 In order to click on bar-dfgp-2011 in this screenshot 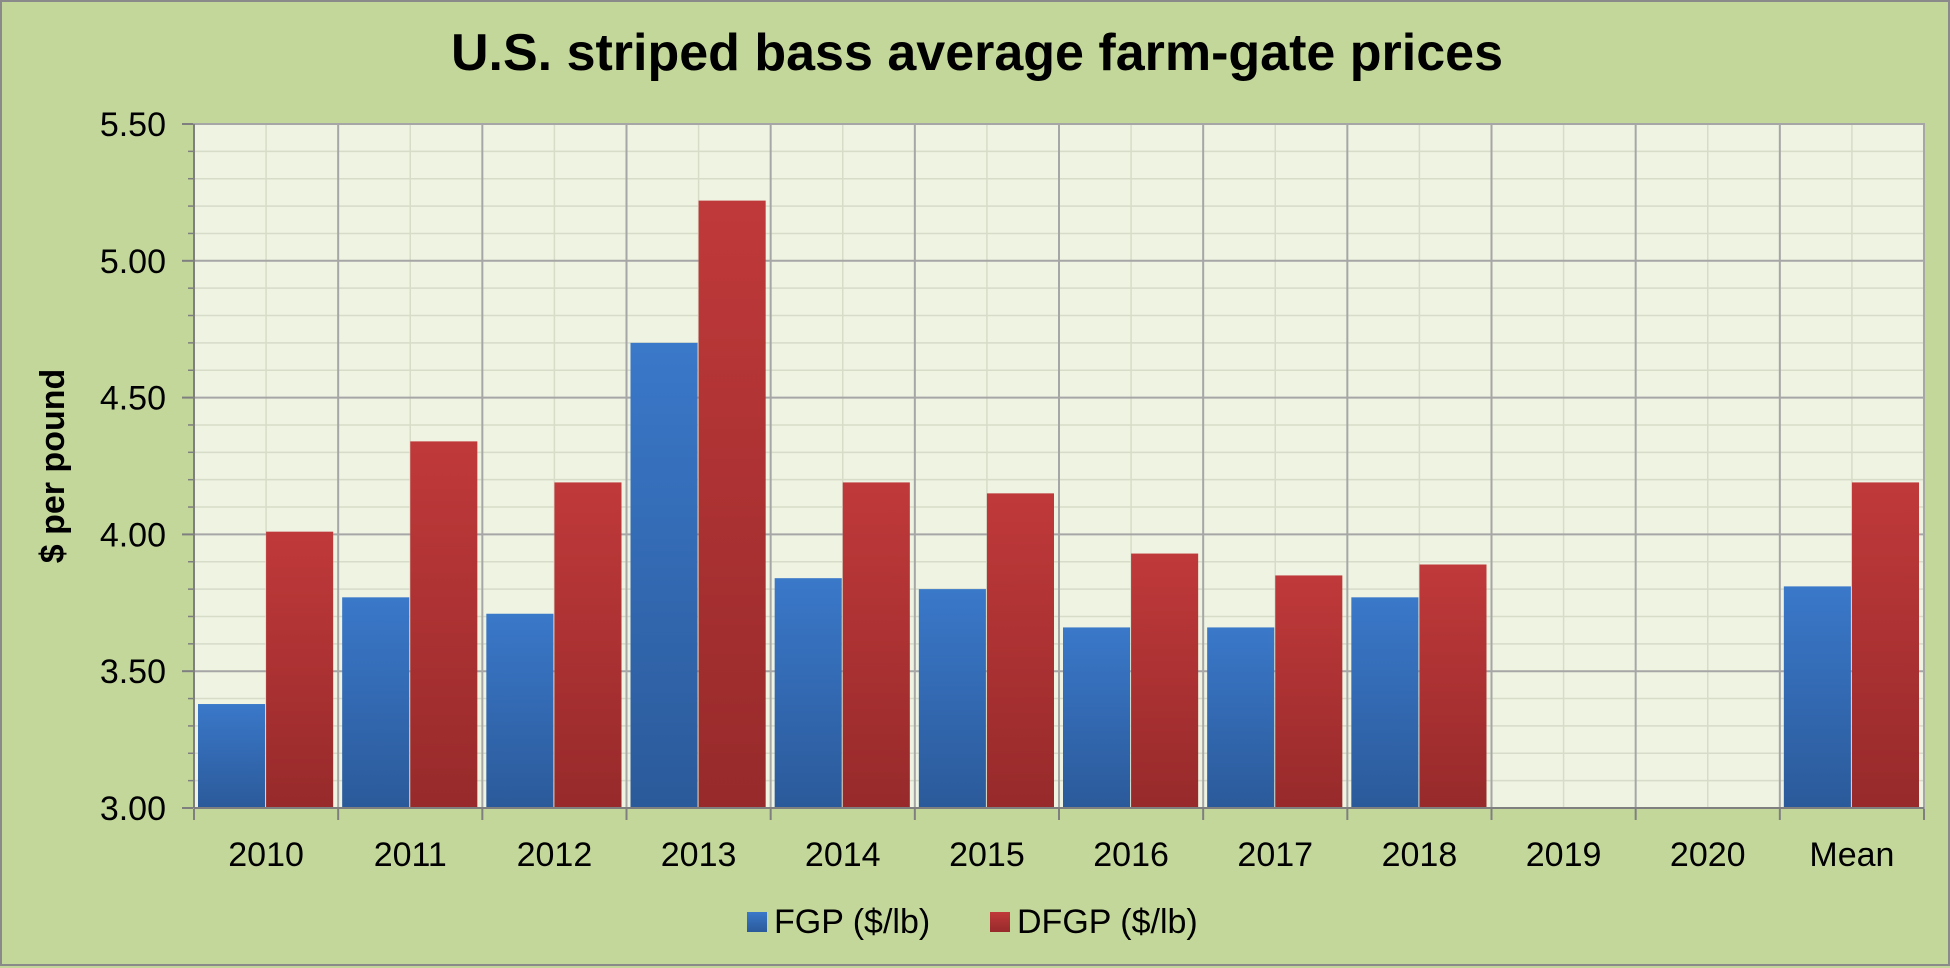, I will do `click(444, 624)`.